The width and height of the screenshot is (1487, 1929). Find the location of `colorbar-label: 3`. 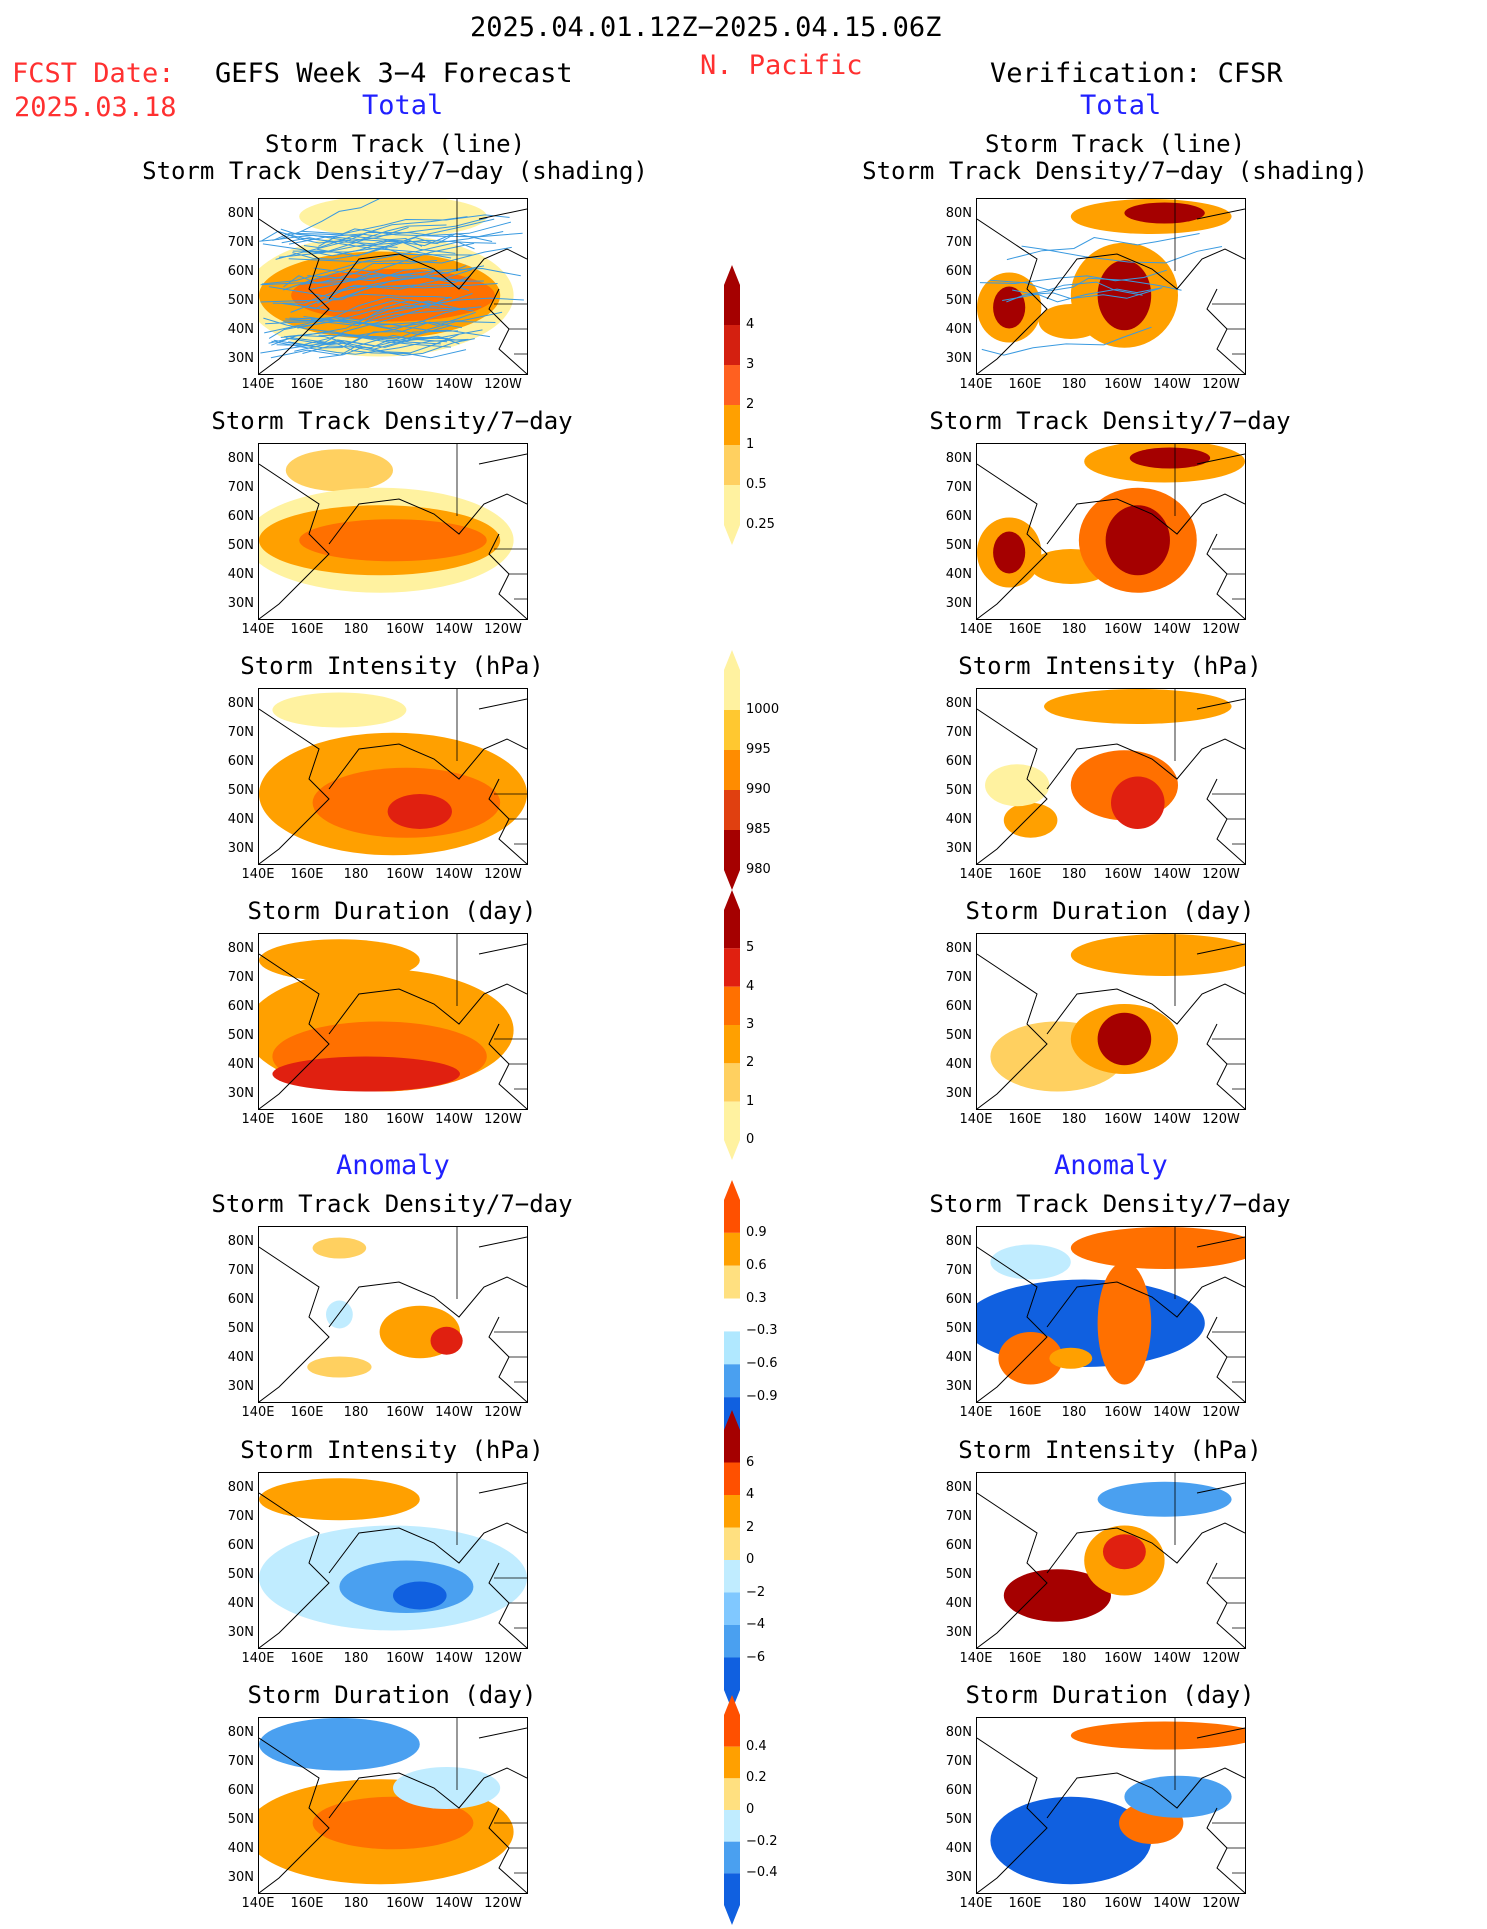

colorbar-label: 3 is located at coordinates (750, 364).